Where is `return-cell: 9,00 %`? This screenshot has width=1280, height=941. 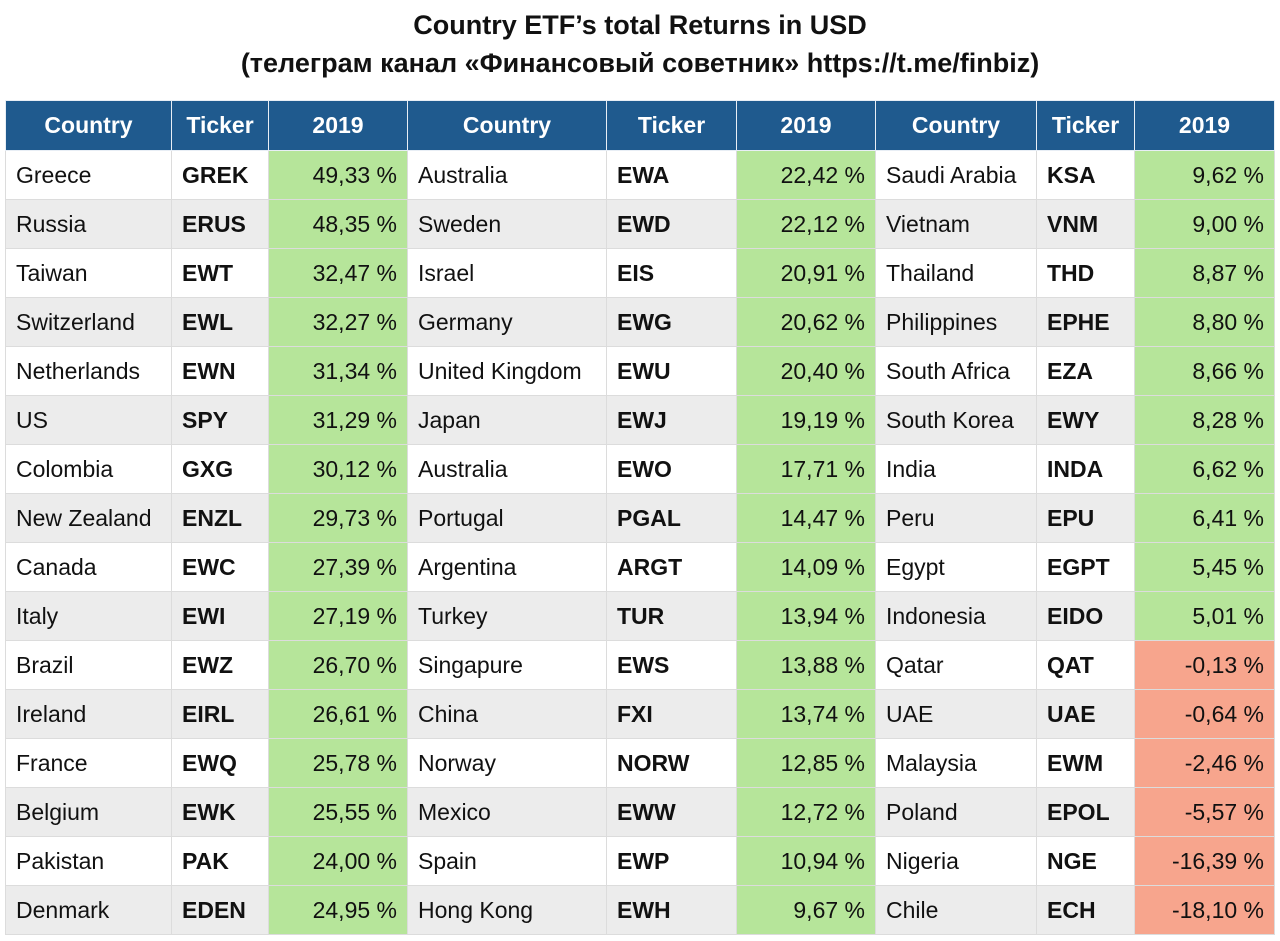
return-cell: 9,00 % is located at coordinates (1204, 224).